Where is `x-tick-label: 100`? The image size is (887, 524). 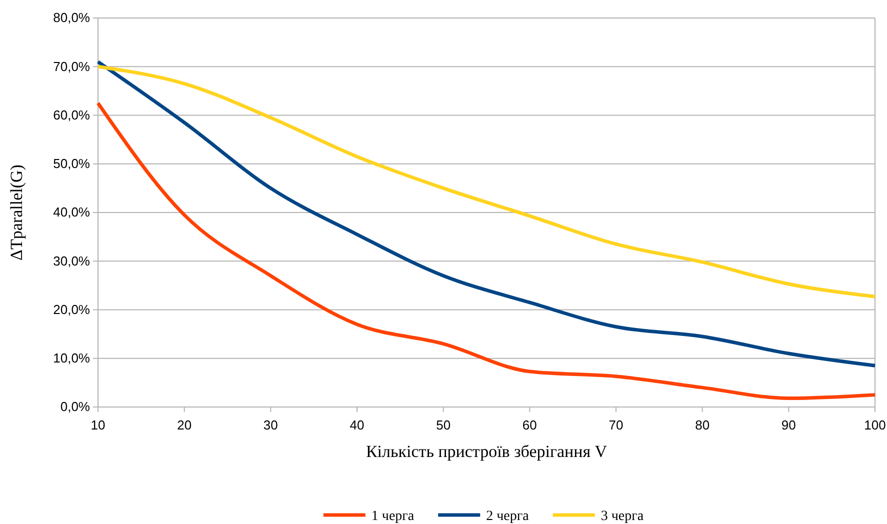 x-tick-label: 100 is located at coordinates (875, 424).